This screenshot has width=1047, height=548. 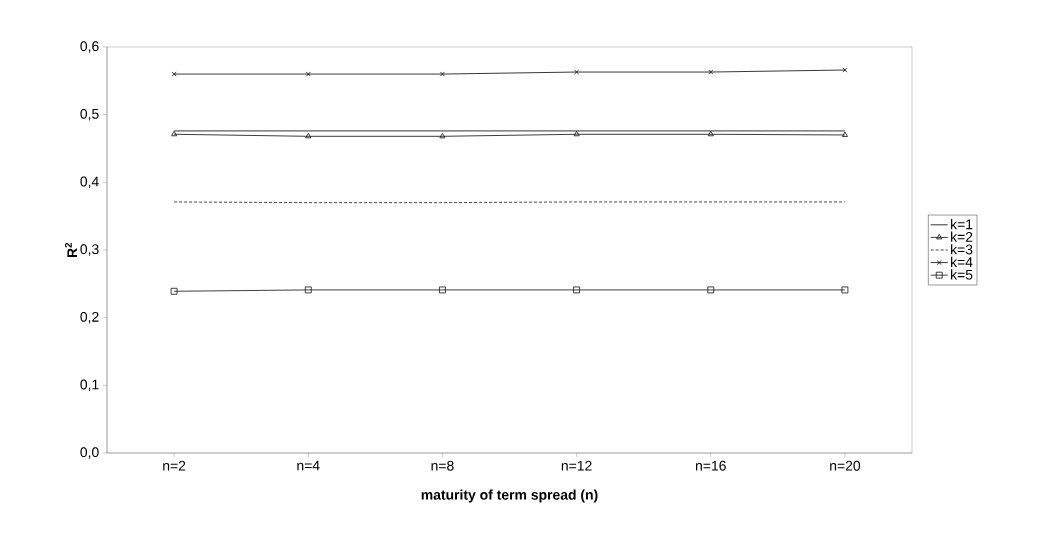 What do you see at coordinates (962, 261) in the screenshot?
I see `legend-label: k=4` at bounding box center [962, 261].